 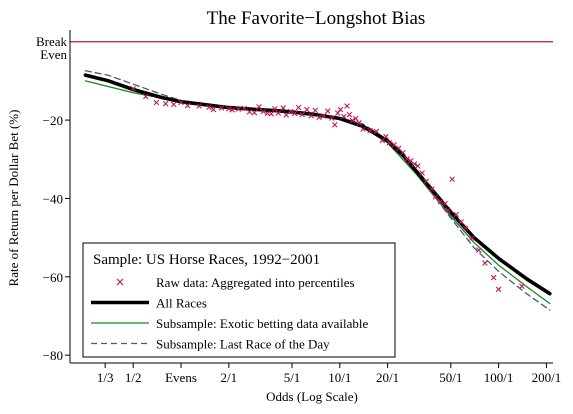 What do you see at coordinates (53, 120) in the screenshot?
I see `y-tick-label: −20` at bounding box center [53, 120].